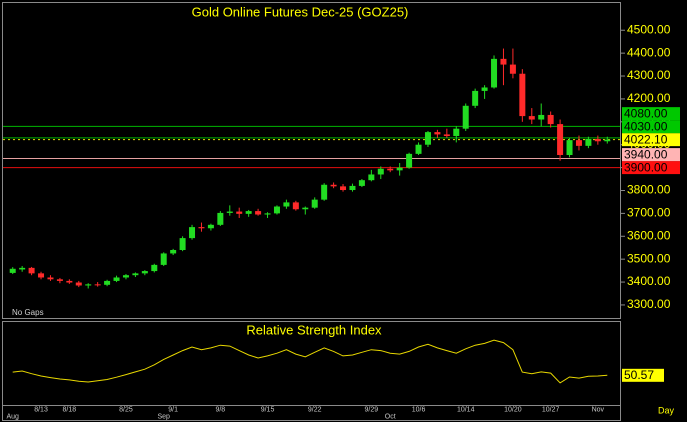 The image size is (687, 422). Describe the element at coordinates (649, 213) in the screenshot. I see `y-tick-label: 3700.00` at that location.